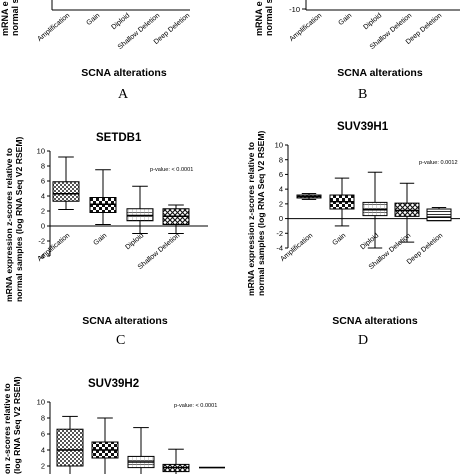 This screenshot has height=474, width=474. I want to click on panel-c-y-tick-label: 2, so click(43, 211).